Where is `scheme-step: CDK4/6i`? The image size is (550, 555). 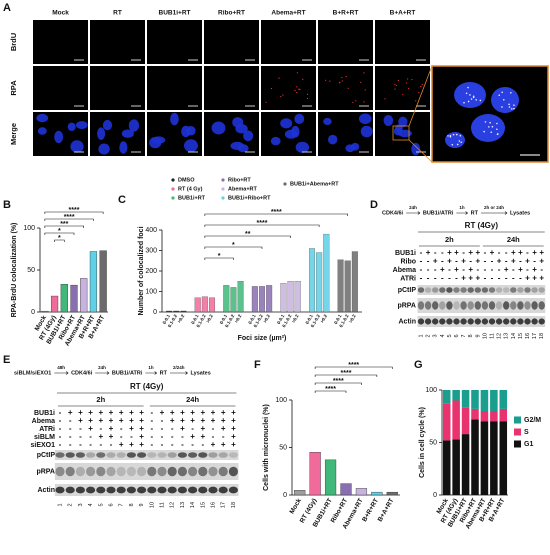 scheme-step: CDK4/6i is located at coordinates (393, 213).